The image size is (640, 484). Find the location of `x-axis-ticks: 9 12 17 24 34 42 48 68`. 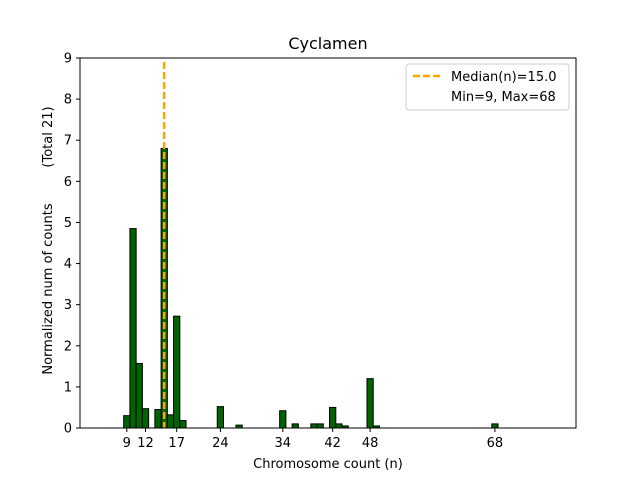

x-axis-ticks: 9 12 17 24 34 42 48 68 is located at coordinates (313, 439).